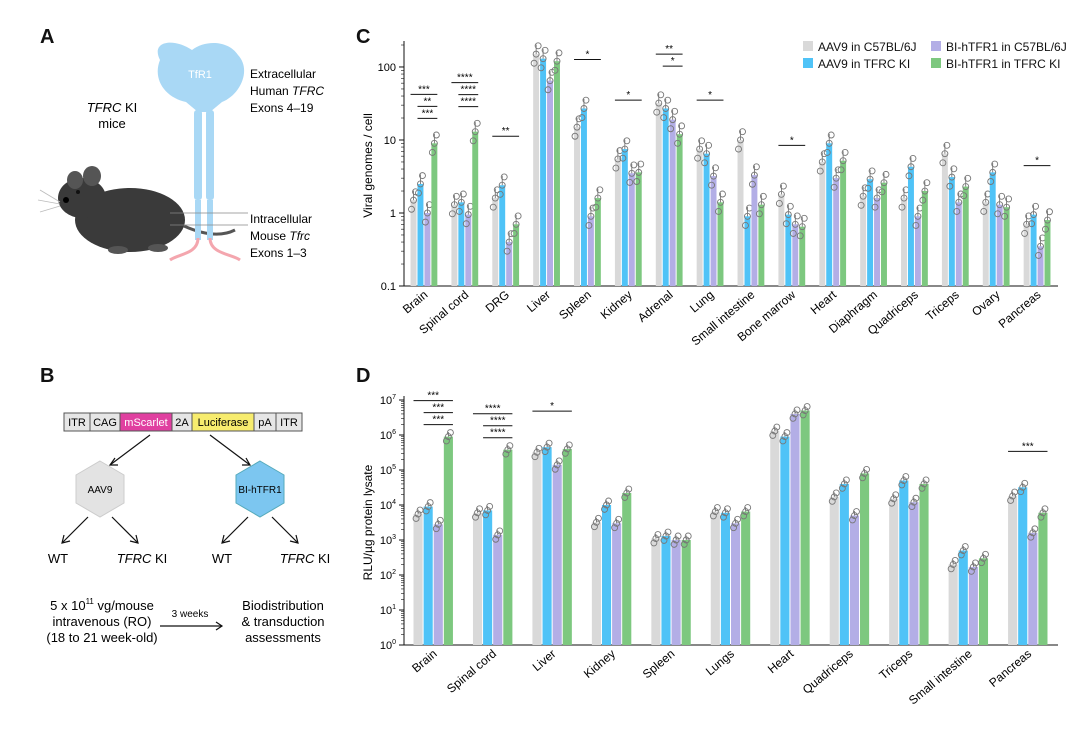 The height and width of the screenshot is (731, 1080). Describe the element at coordinates (102, 621) in the screenshot. I see `dose-line2: intravenous (RO)` at that location.